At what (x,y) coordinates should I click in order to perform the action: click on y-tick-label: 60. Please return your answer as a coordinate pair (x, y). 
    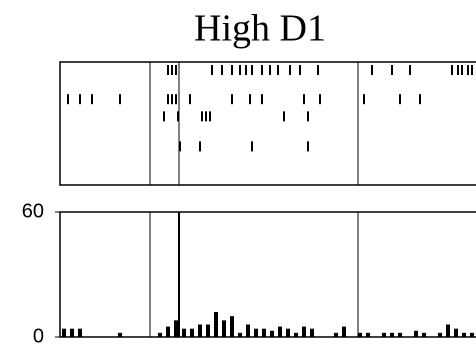
    Looking at the image, I should click on (33, 211).